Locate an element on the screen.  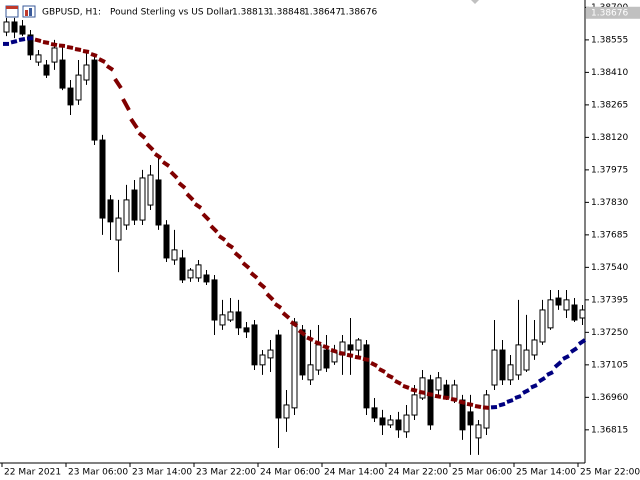
description: Pound Sterling vs US Dollar is located at coordinates (171, 13).